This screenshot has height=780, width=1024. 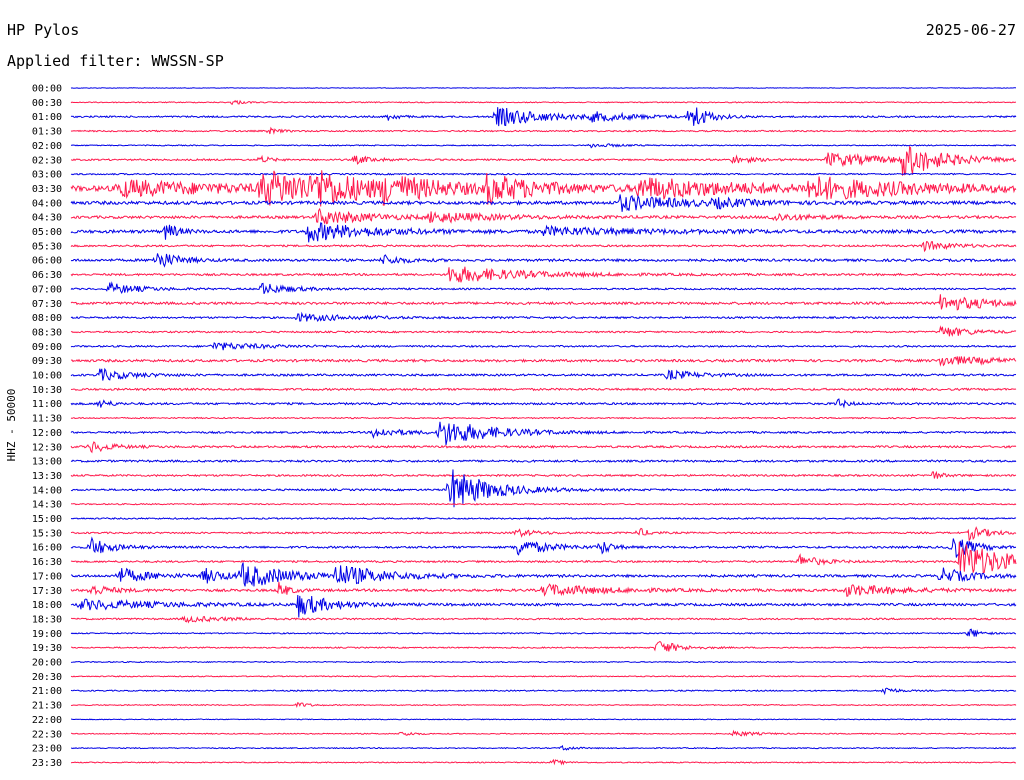 I want to click on row-time-label: 06:30, so click(x=47, y=275).